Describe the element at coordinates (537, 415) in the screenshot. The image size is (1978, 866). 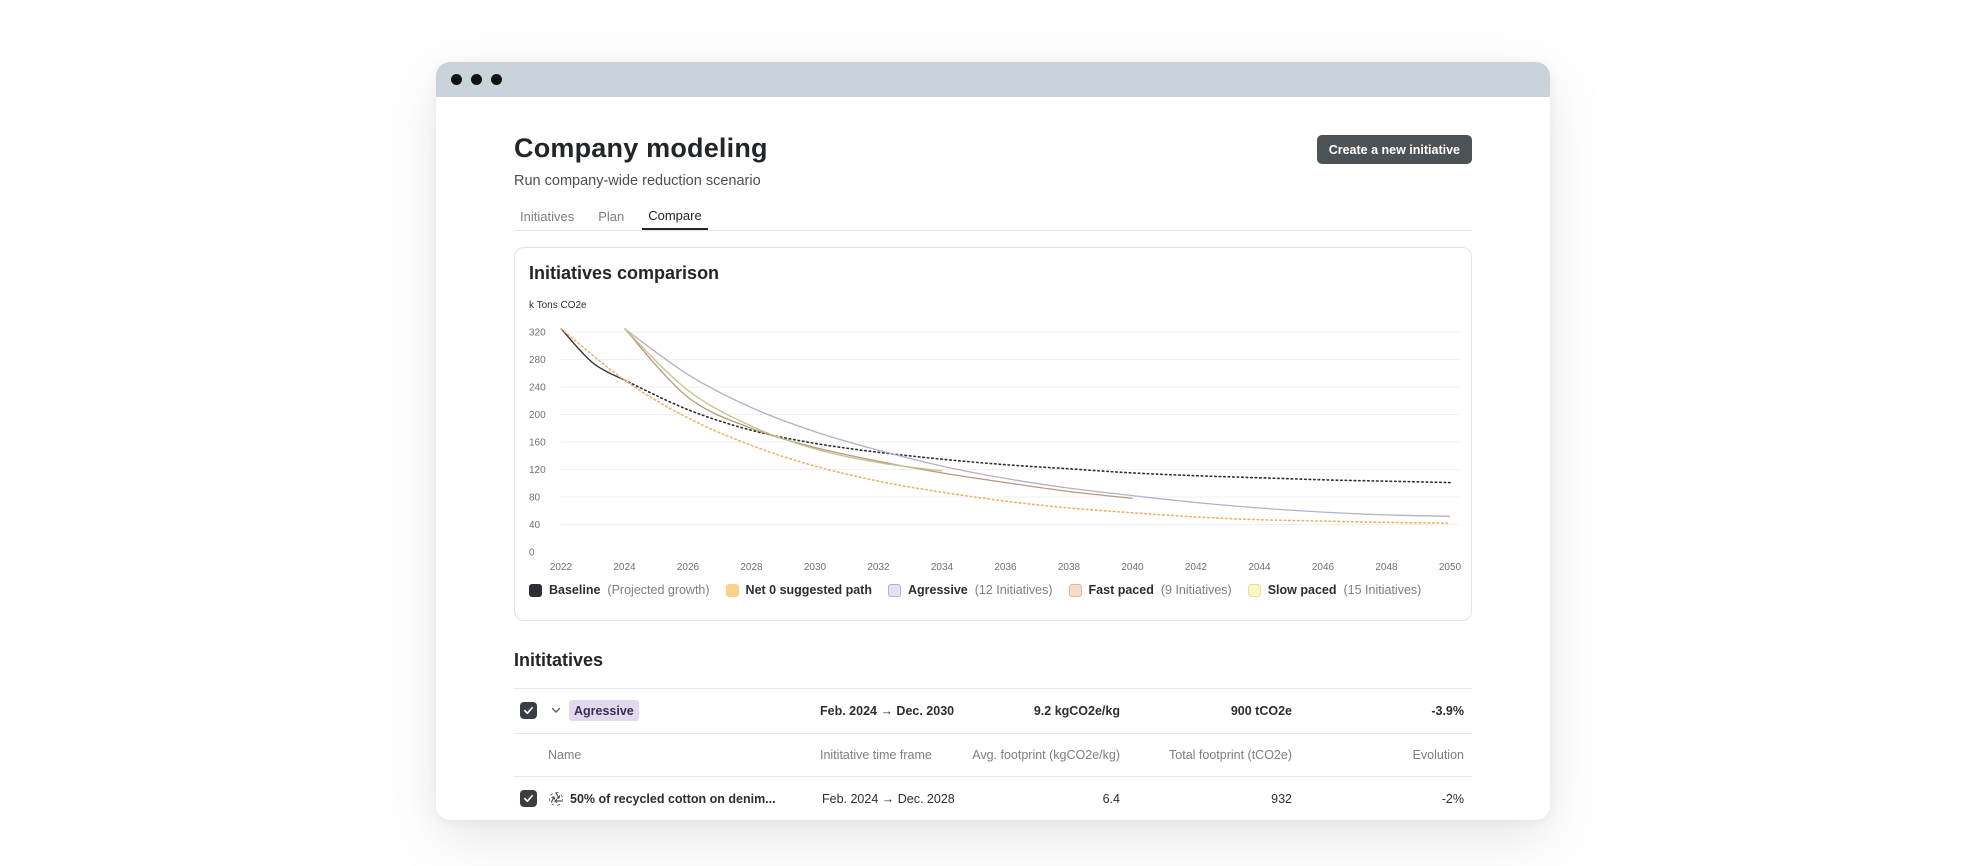
I see `y-tick-label: 200` at that location.